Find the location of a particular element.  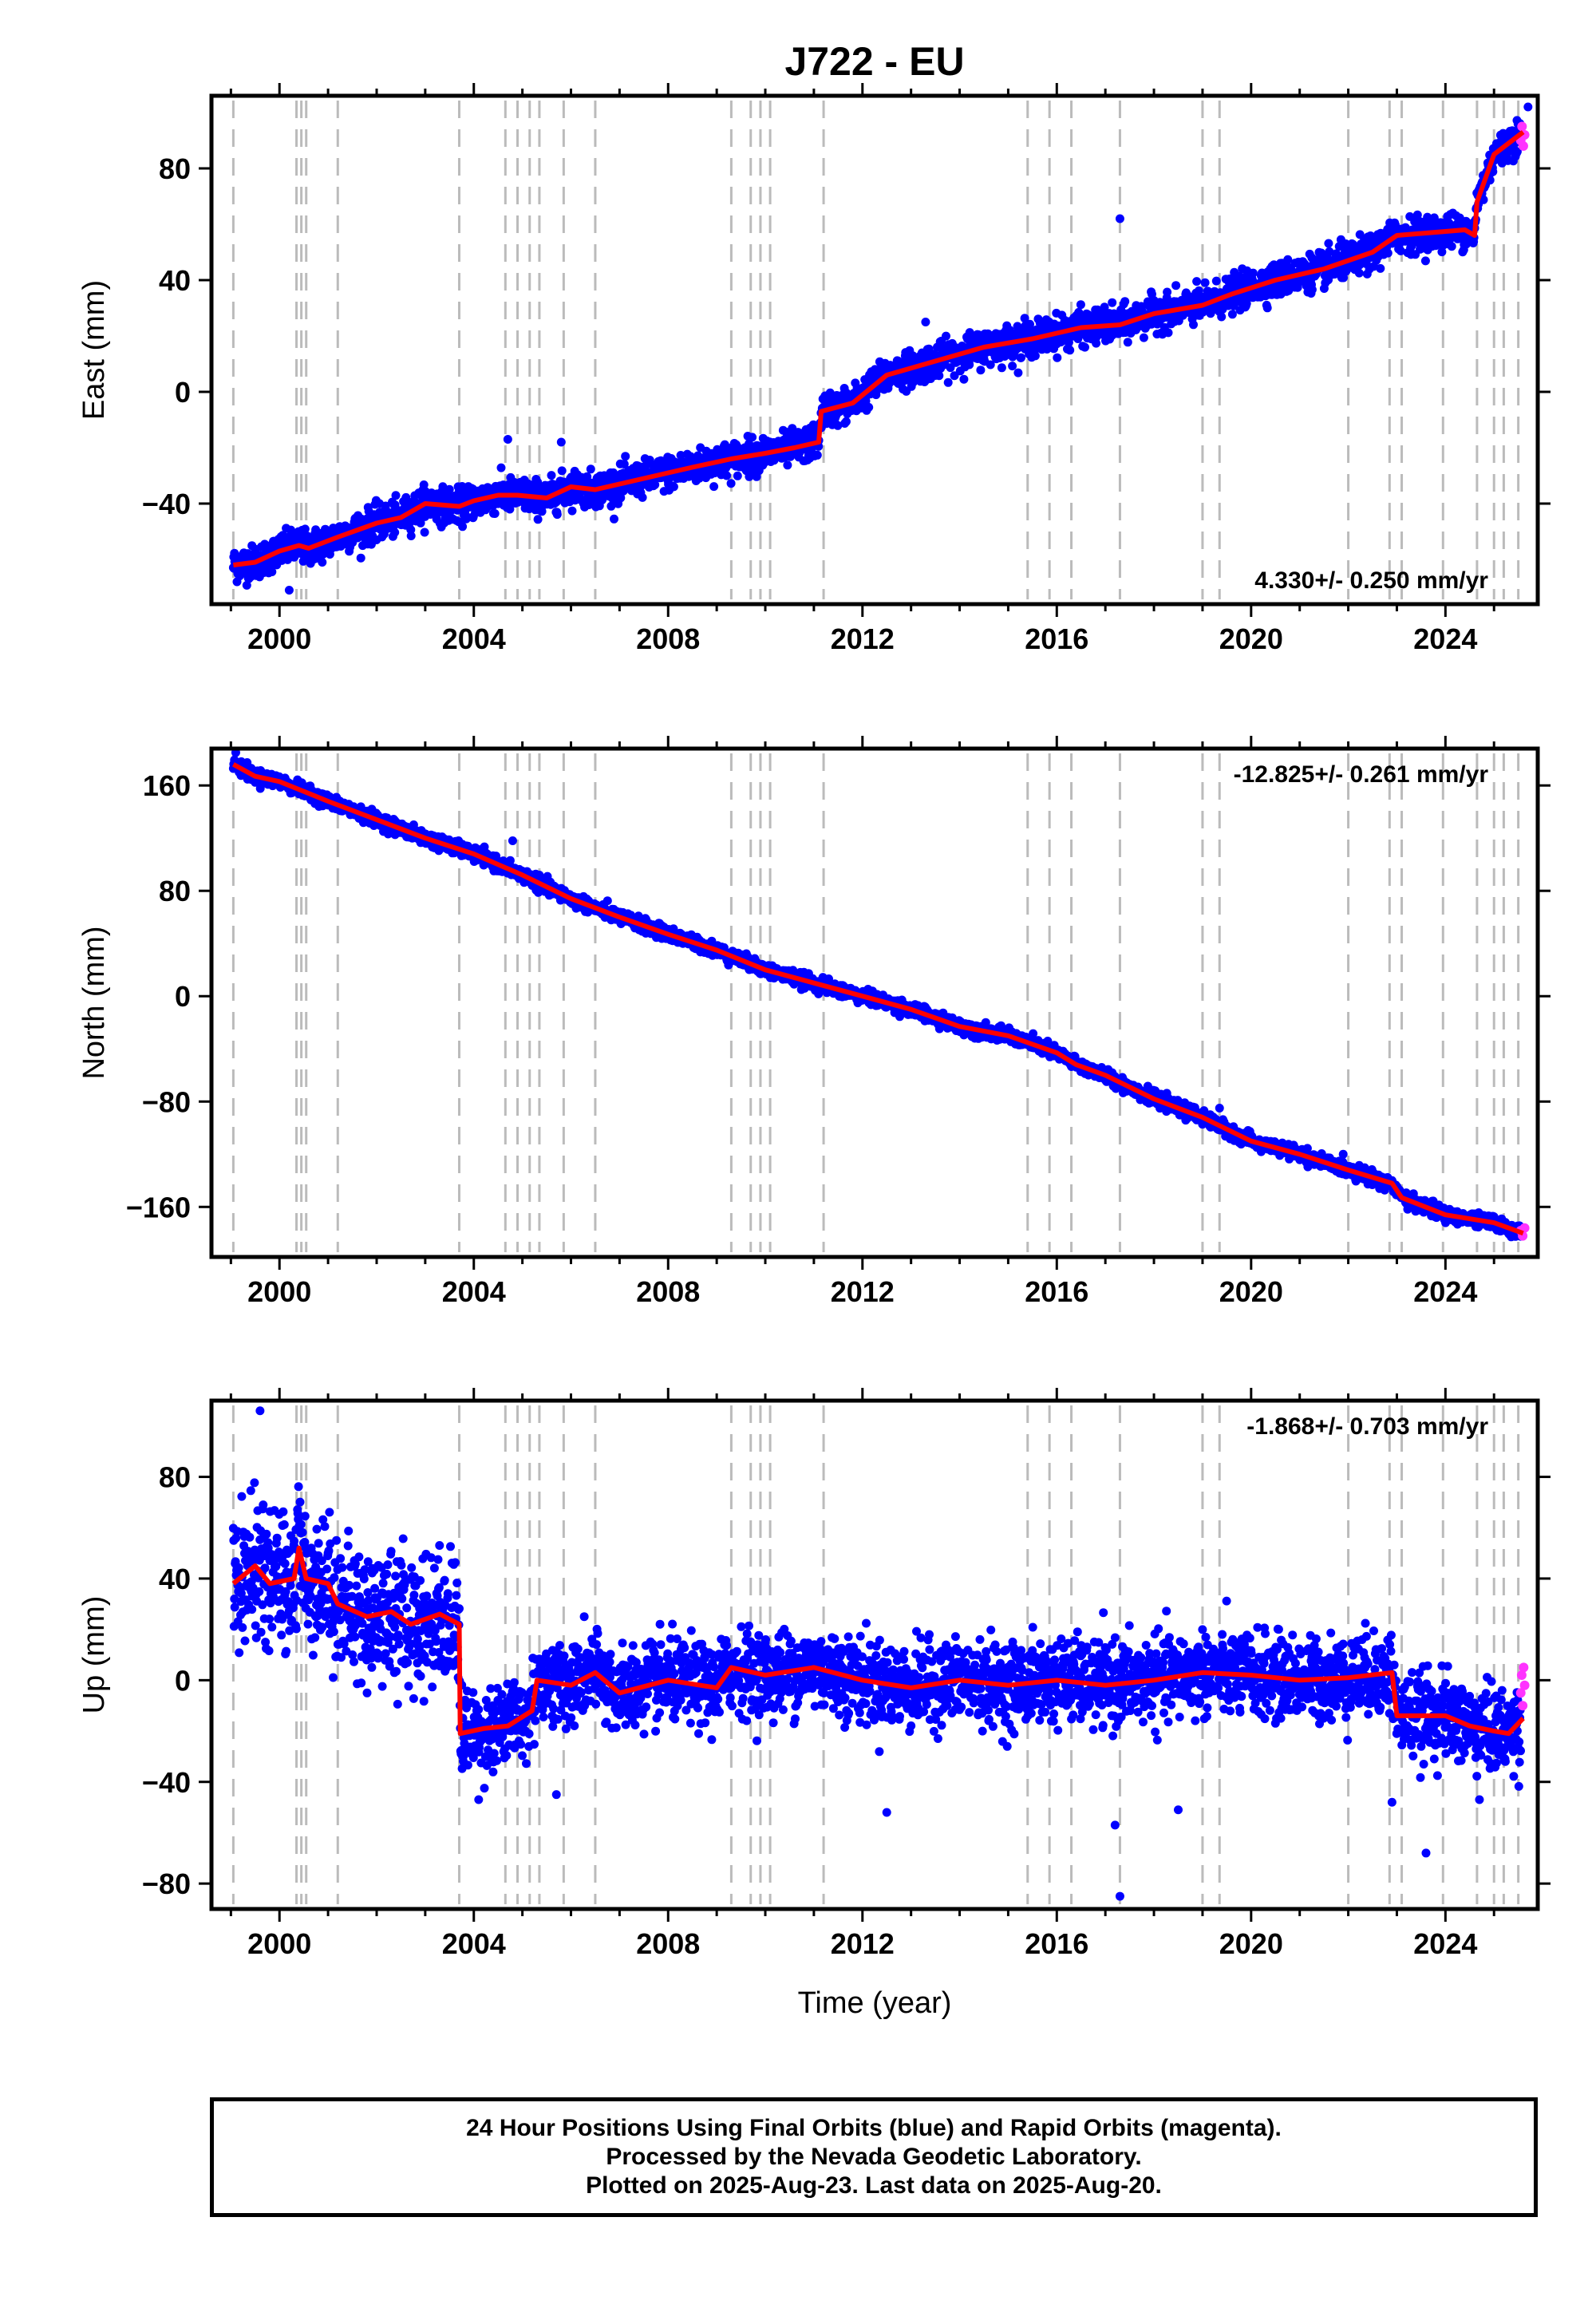

x-tick-label: 2012 is located at coordinates (863, 638).